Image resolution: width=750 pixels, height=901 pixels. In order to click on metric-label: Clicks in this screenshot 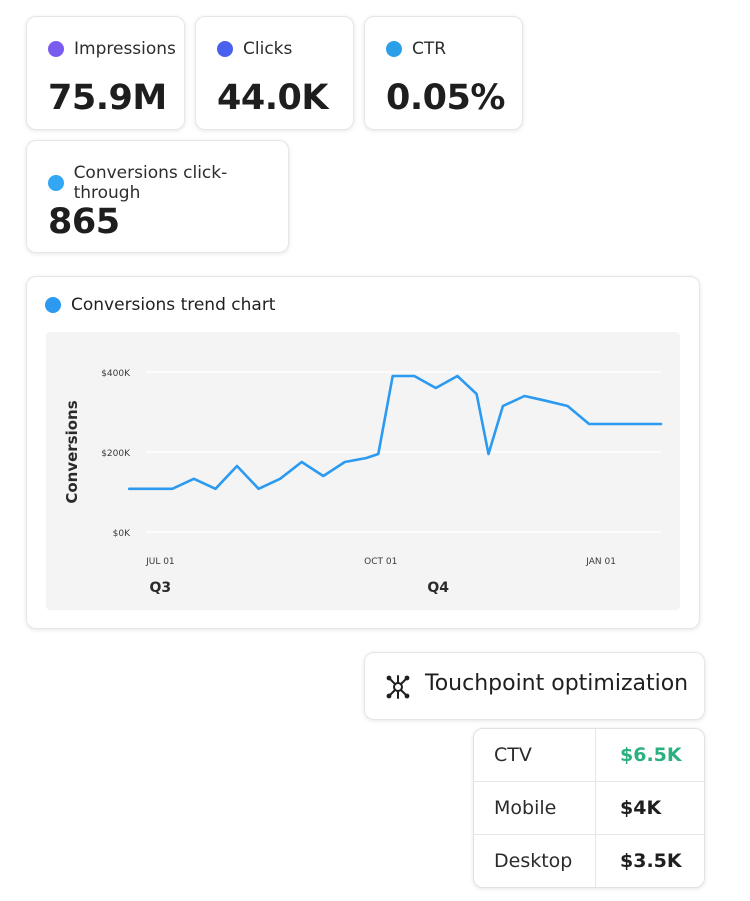, I will do `click(268, 49)`.